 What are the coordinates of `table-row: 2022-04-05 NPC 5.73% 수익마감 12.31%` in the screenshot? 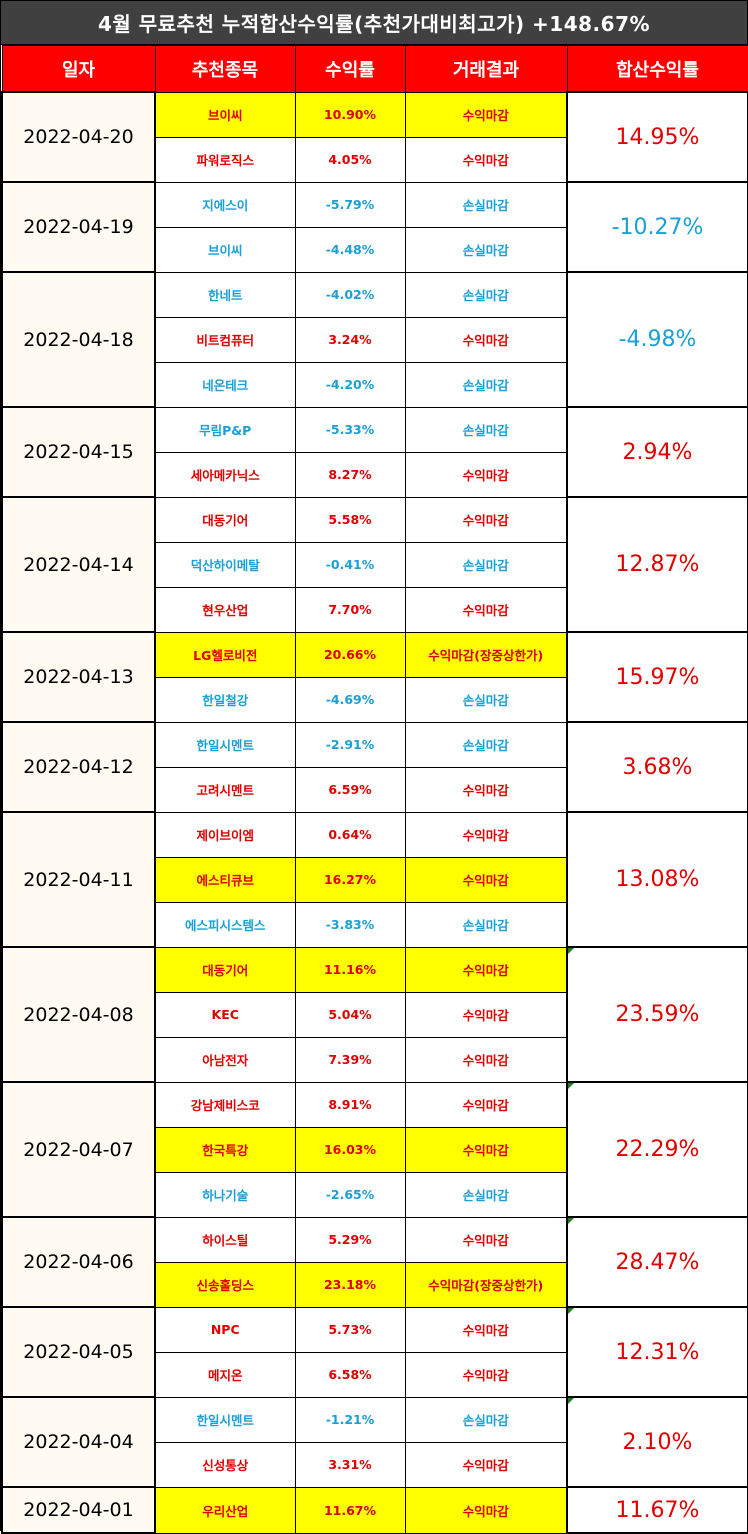 It's located at (374, 1352).